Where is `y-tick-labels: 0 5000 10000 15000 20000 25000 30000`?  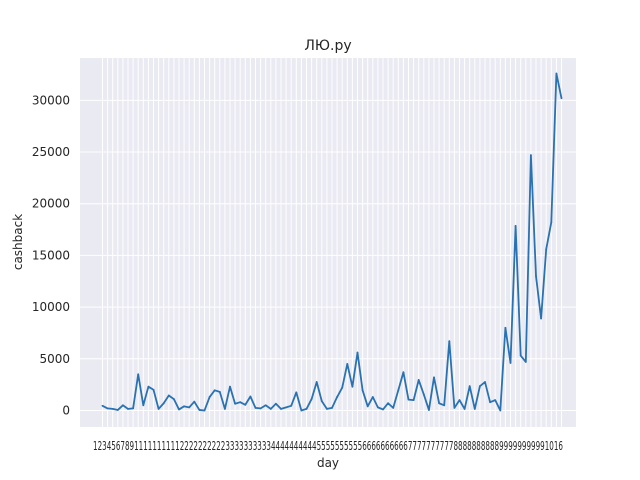 y-tick-labels: 0 5000 10000 15000 20000 25000 30000 is located at coordinates (51, 255).